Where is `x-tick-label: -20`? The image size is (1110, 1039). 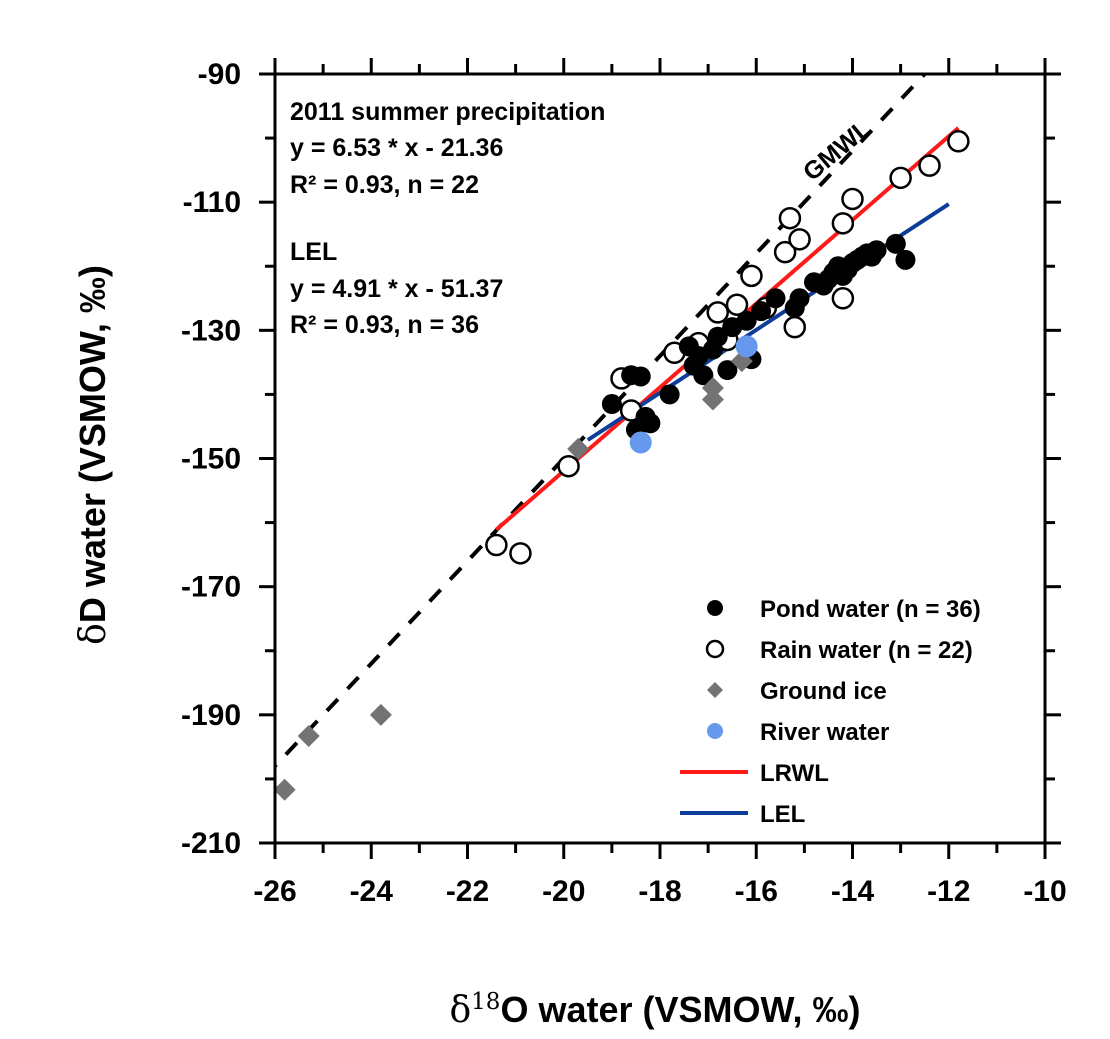
x-tick-label: -20 is located at coordinates (563, 891).